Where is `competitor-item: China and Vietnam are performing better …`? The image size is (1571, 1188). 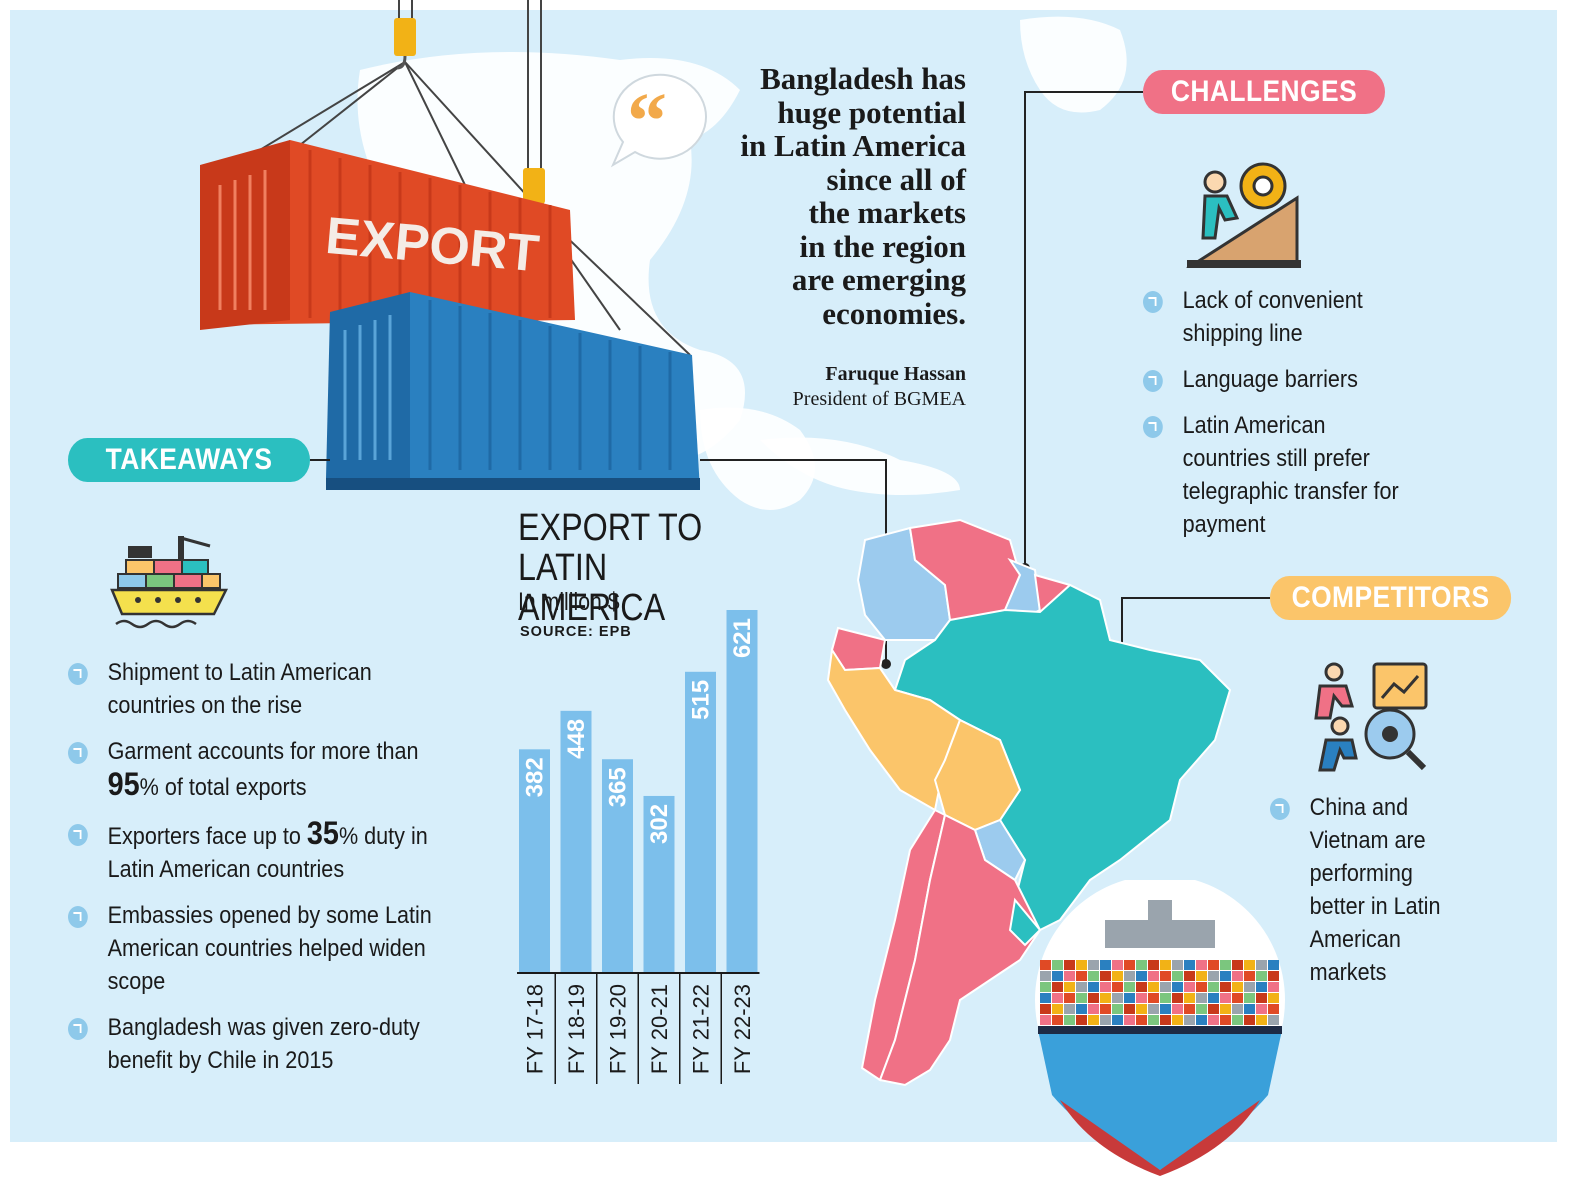
competitor-item: China and Vietnam are performing better … is located at coordinates (1369, 890).